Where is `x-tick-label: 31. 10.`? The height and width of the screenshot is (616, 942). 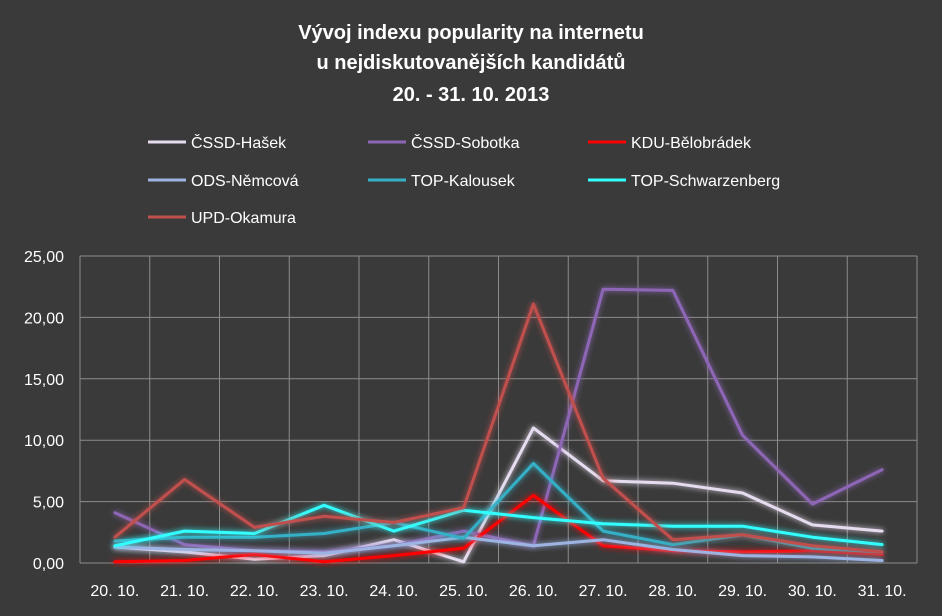 x-tick-label: 31. 10. is located at coordinates (882, 591).